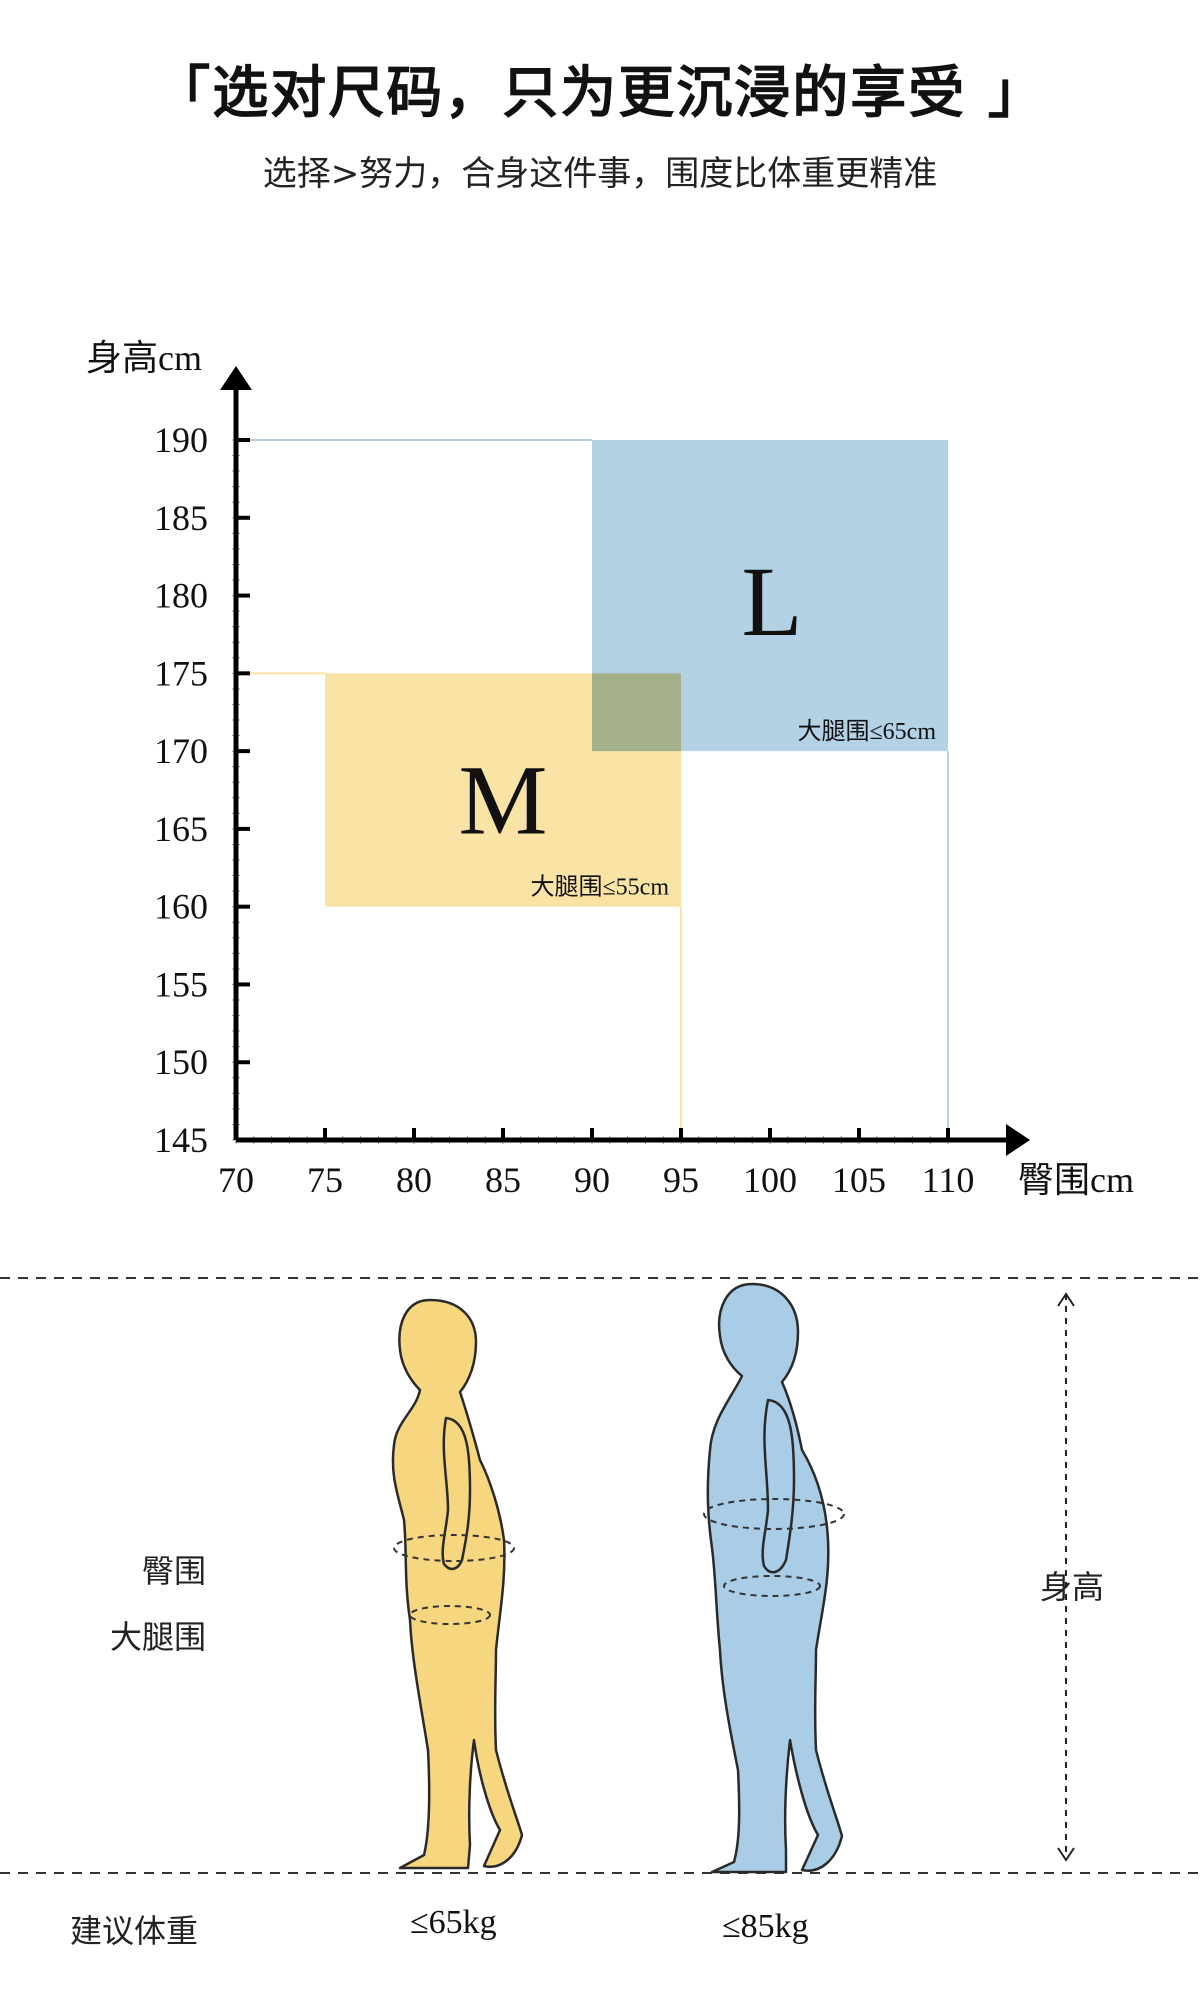  I want to click on m-weight-value: ≤65kg, so click(453, 1922).